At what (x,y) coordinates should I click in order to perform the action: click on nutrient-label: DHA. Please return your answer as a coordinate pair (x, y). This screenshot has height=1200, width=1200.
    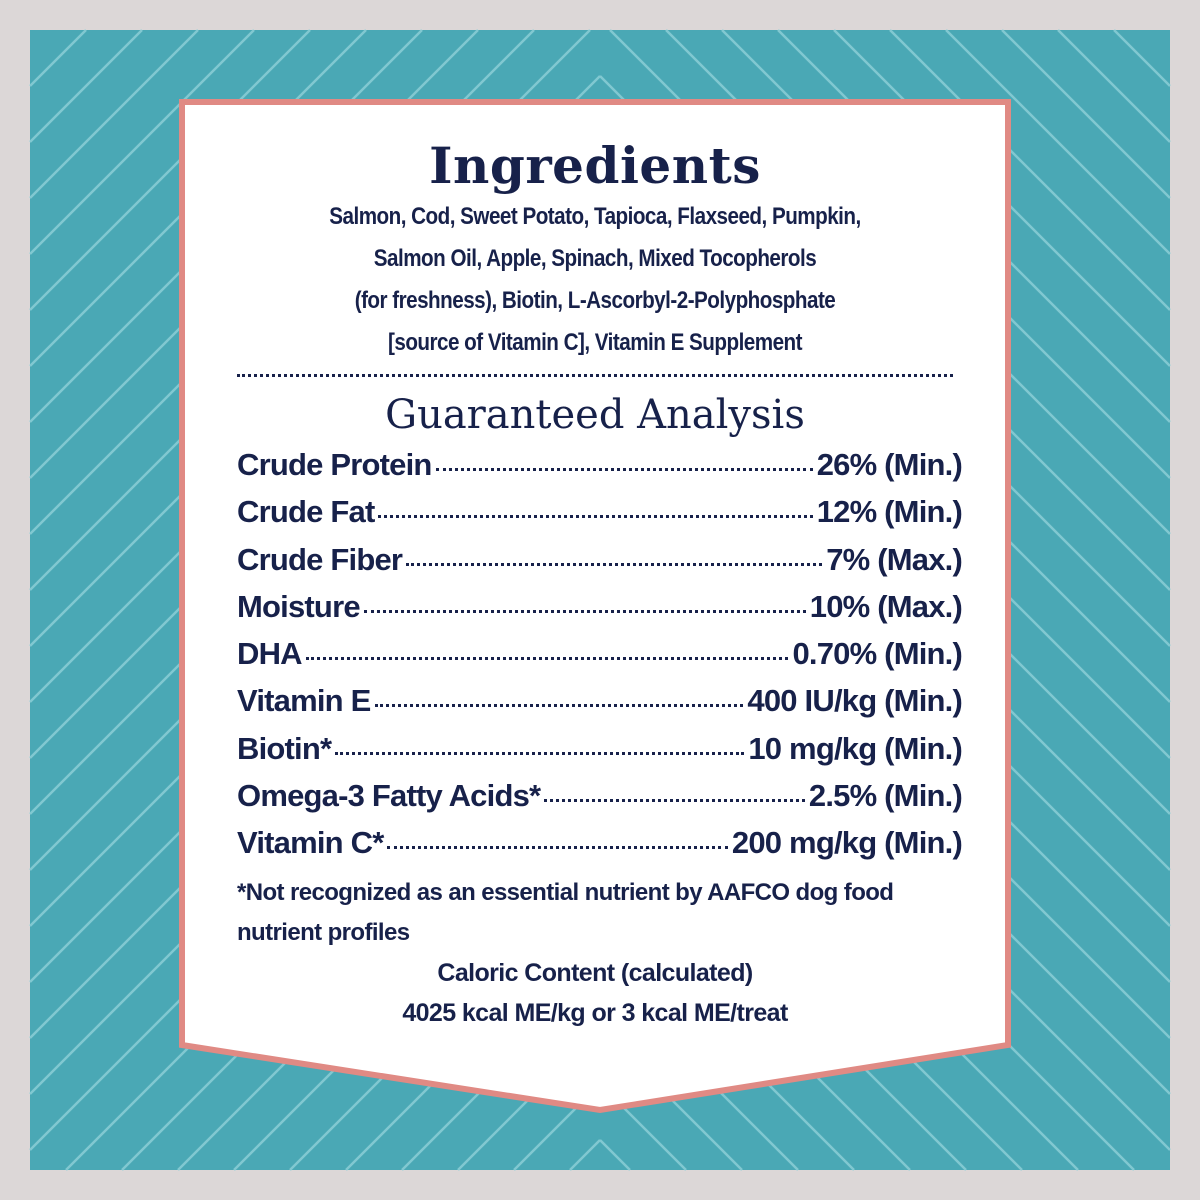
    Looking at the image, I should click on (270, 654).